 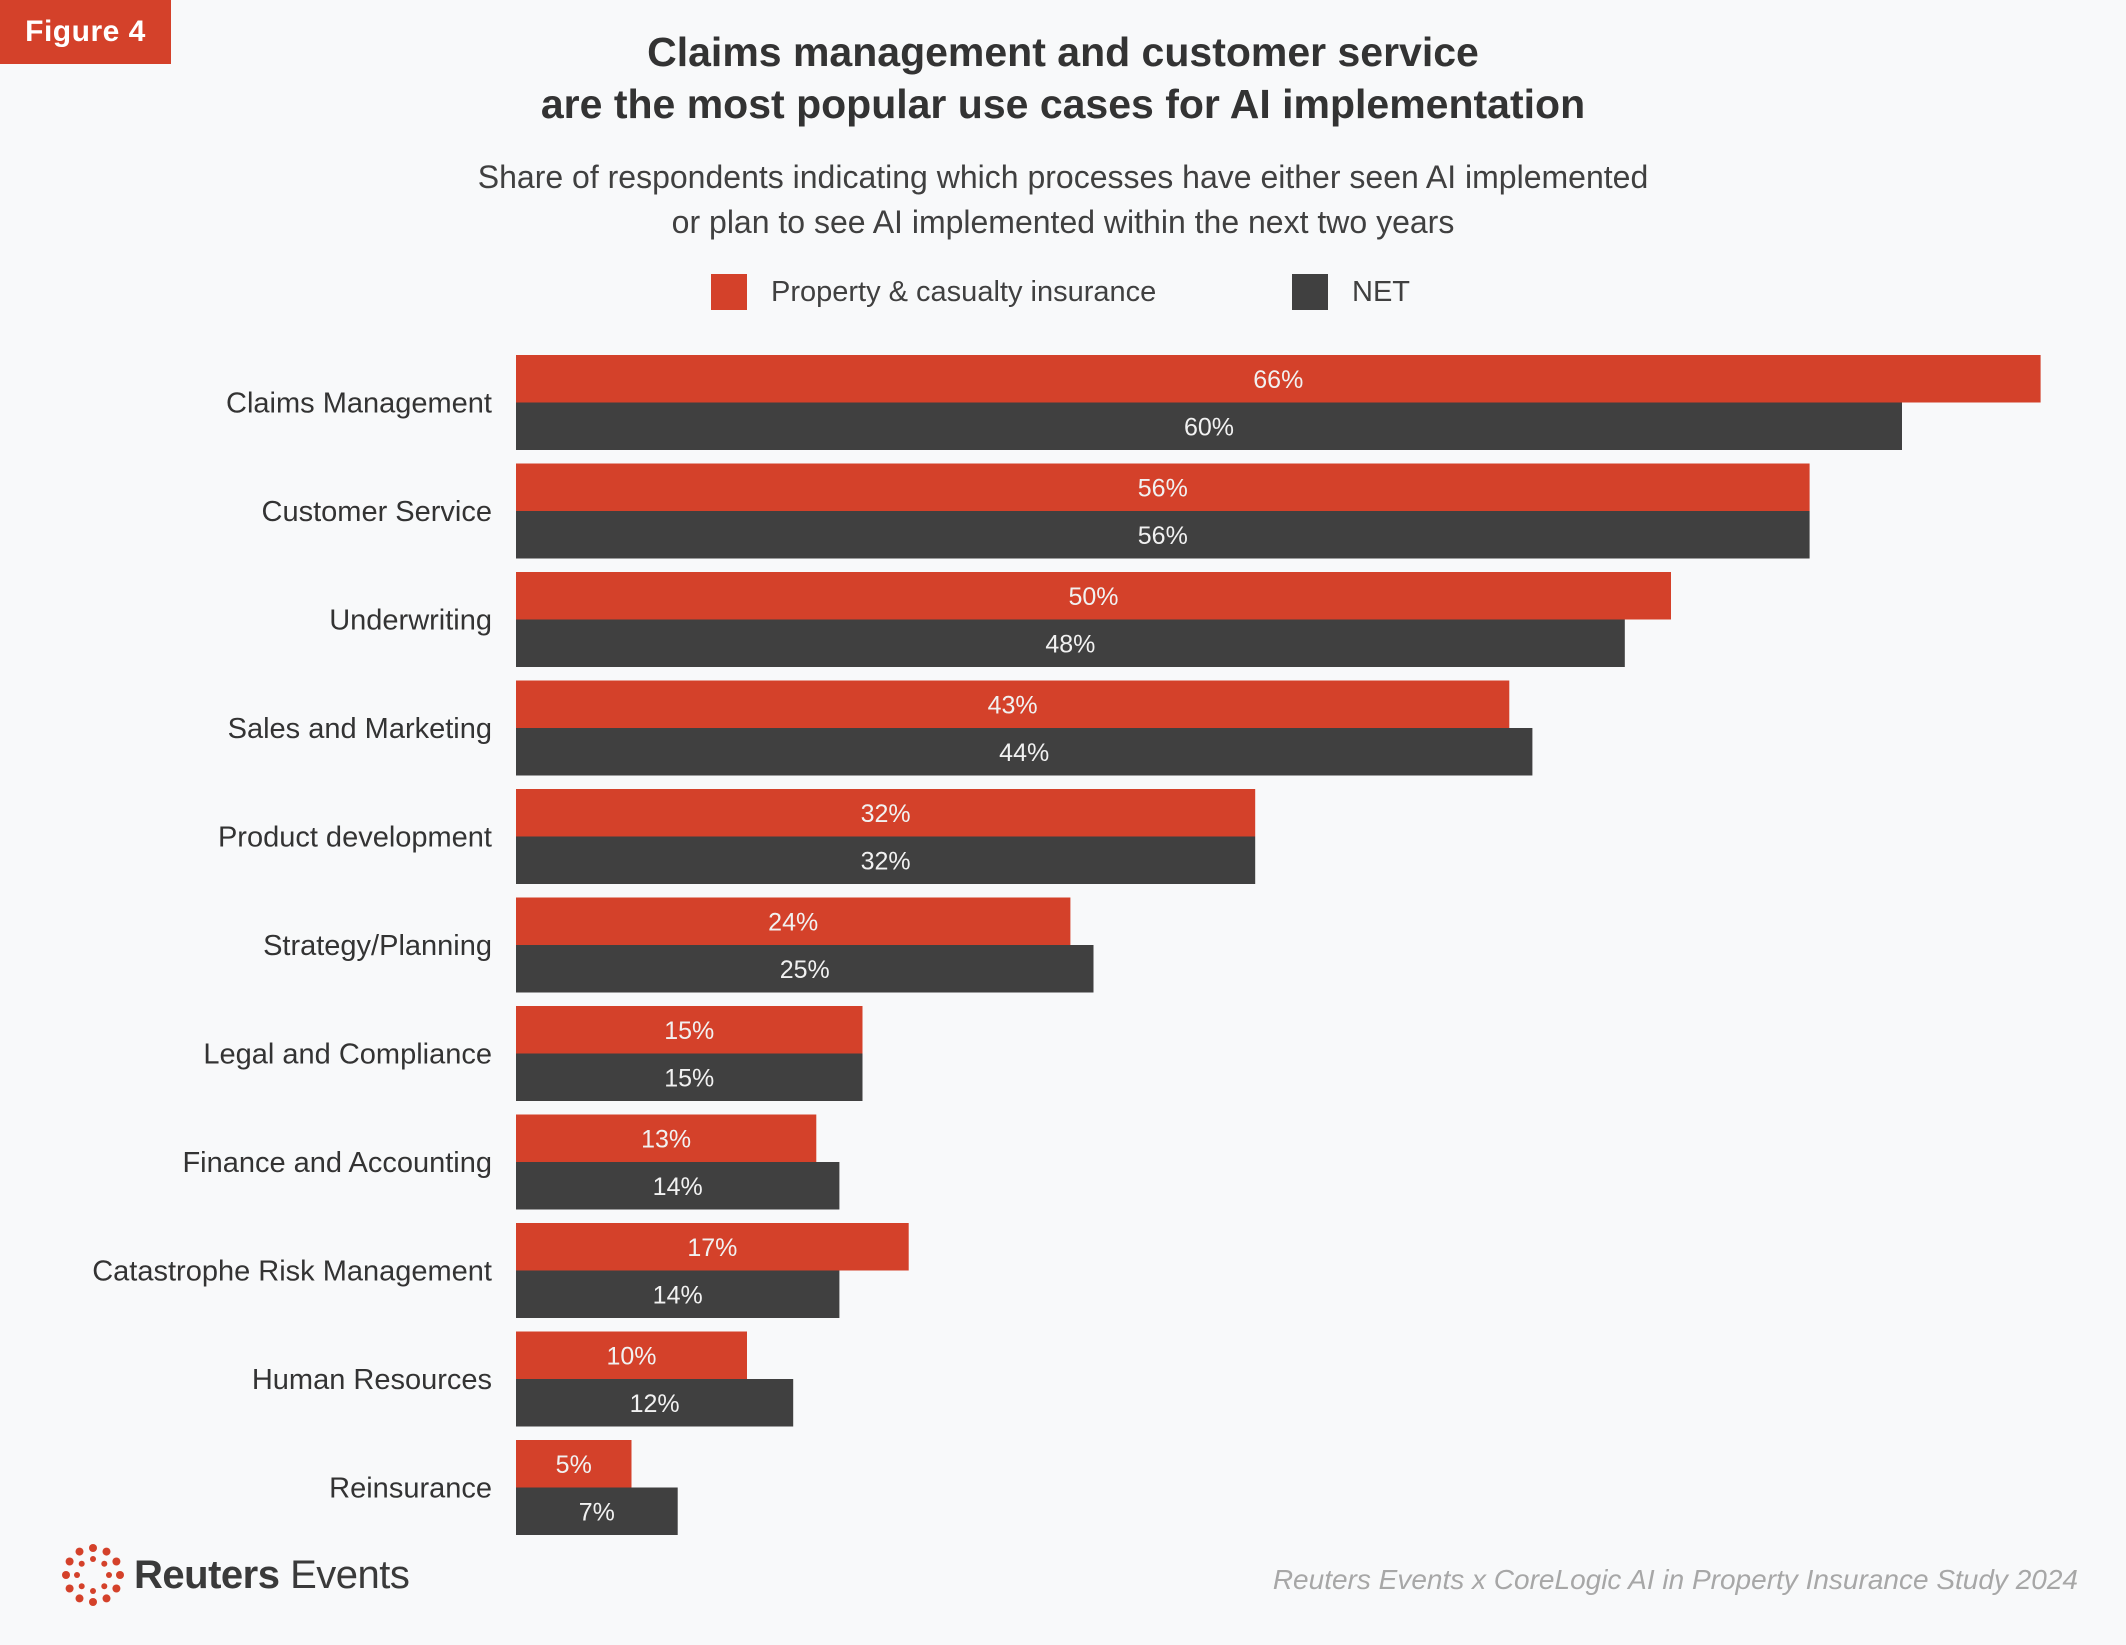 I want to click on category-label-product-development: Product development, so click(x=355, y=838).